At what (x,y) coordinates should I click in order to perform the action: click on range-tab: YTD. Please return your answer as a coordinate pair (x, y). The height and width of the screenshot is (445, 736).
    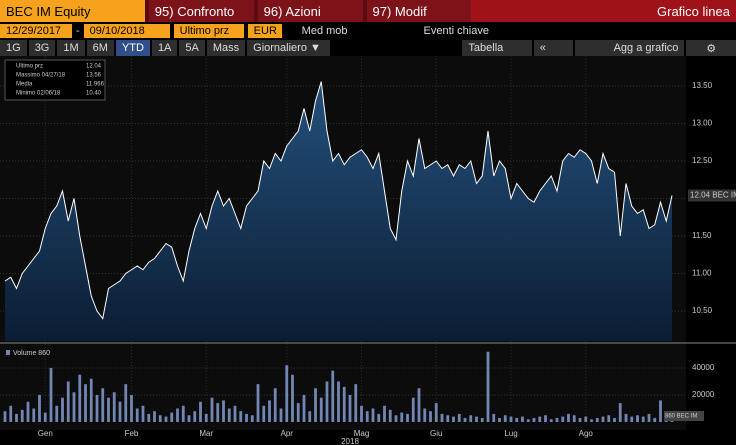
    Looking at the image, I should click on (132, 48).